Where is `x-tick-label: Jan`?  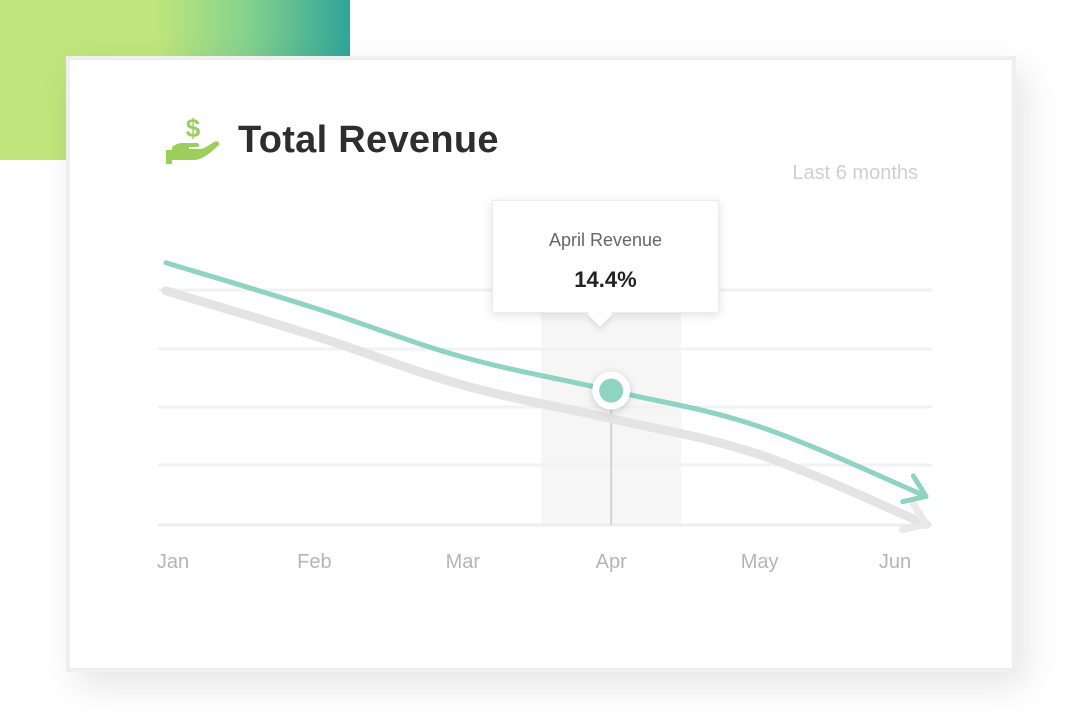
x-tick-label: Jan is located at coordinates (173, 562).